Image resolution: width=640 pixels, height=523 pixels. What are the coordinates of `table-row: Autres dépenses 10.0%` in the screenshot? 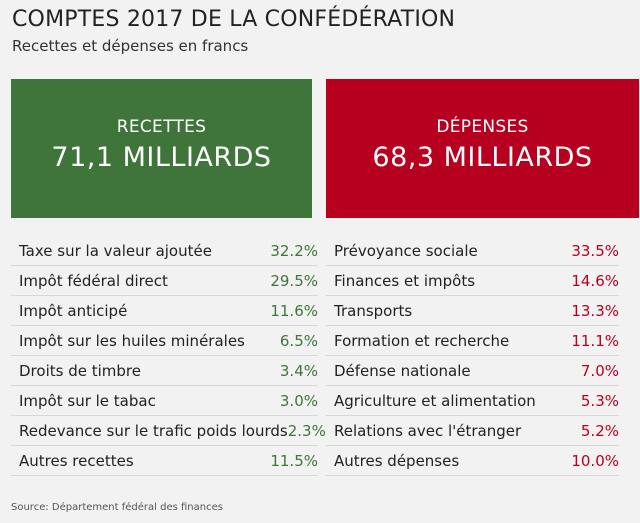 It's located at (472, 461).